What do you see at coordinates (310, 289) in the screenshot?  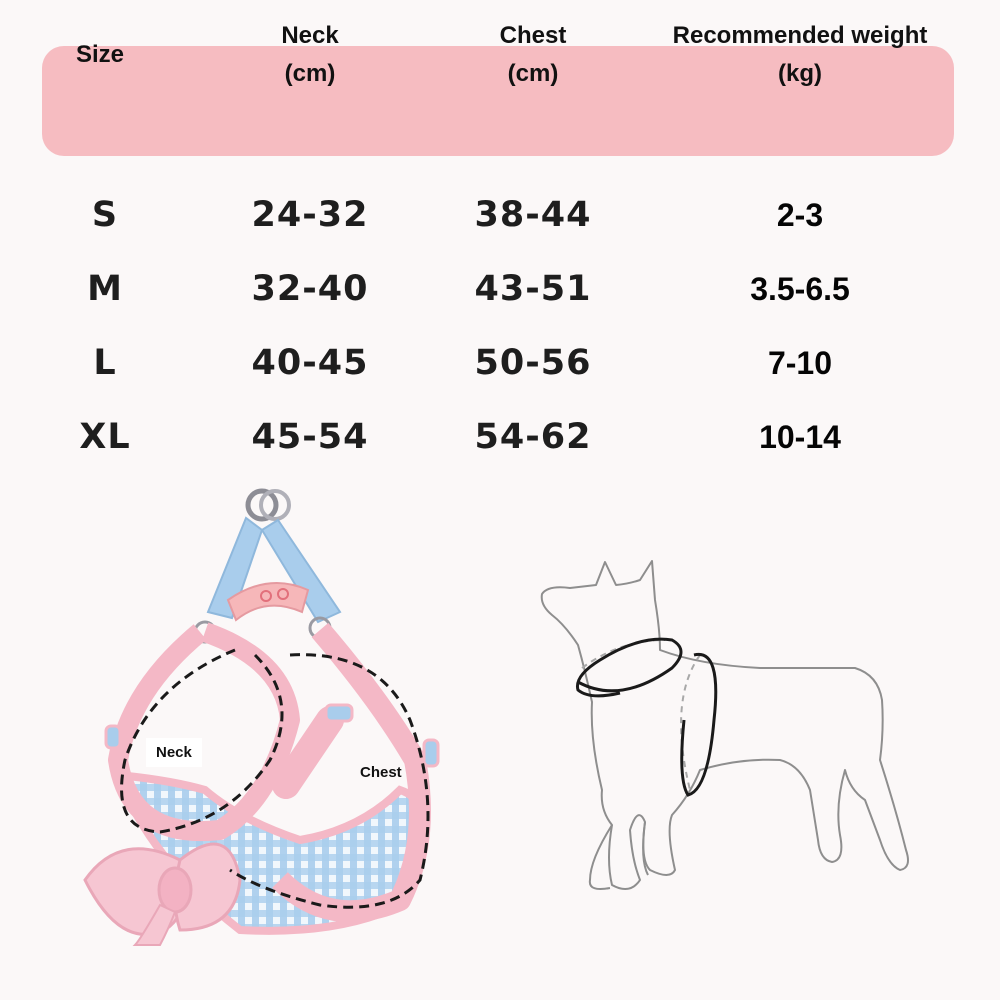 I see `neck-cell: 32-40` at bounding box center [310, 289].